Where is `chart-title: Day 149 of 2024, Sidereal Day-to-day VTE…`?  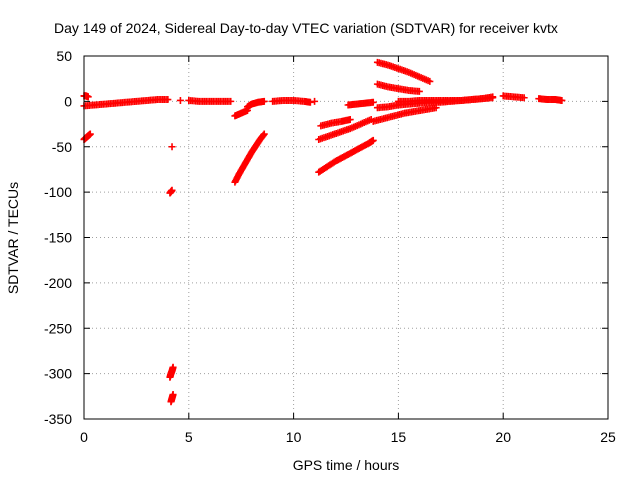 chart-title: Day 149 of 2024, Sidereal Day-to-day VTE… is located at coordinates (306, 28).